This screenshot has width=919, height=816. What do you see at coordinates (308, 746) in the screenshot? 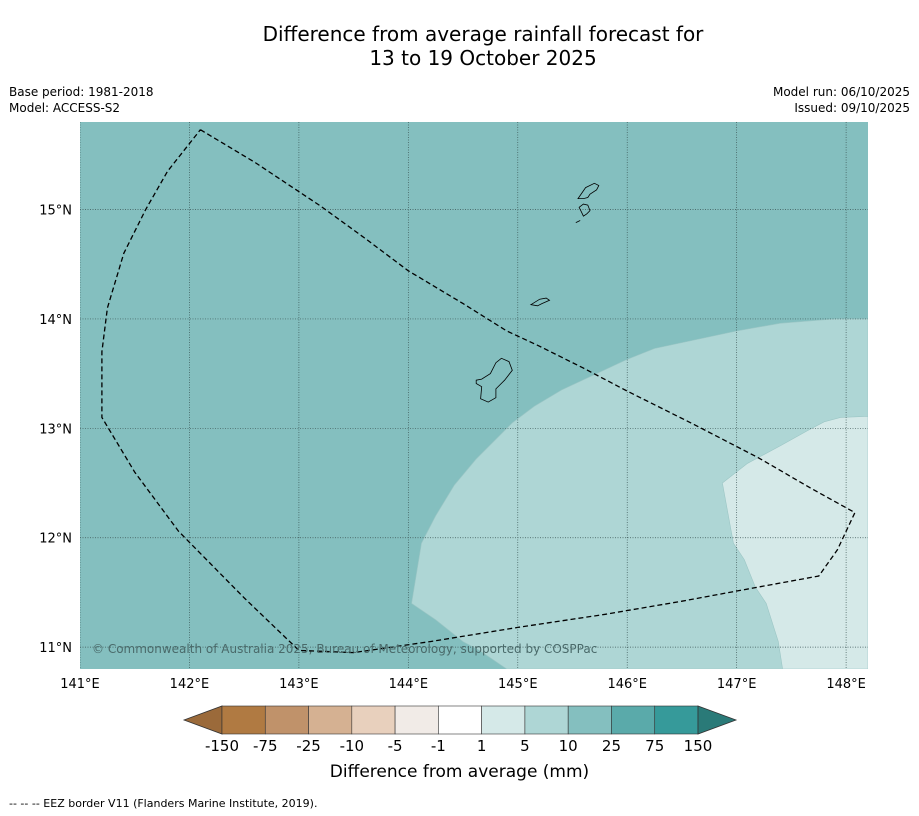
I see `colorbar-tick-label: -25` at bounding box center [308, 746].